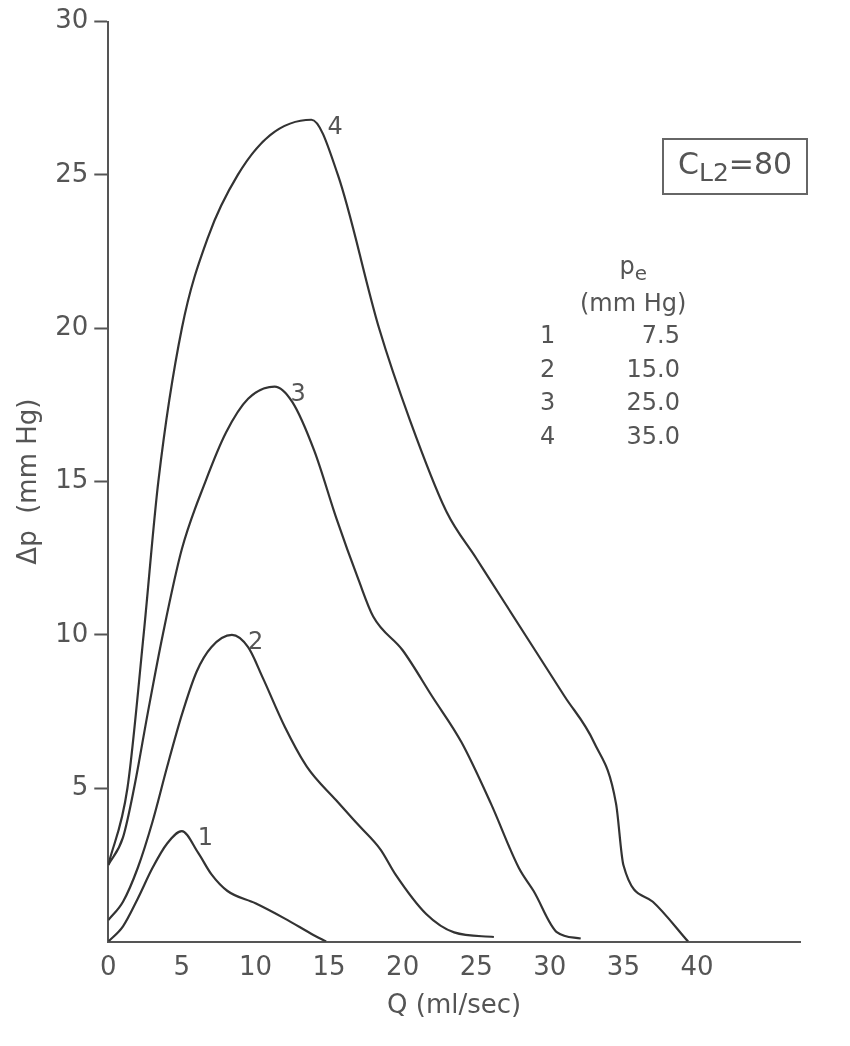 Image resolution: width=850 pixels, height=1046 pixels. Describe the element at coordinates (610, 335) in the screenshot. I see `text: 1 7.5` at that location.